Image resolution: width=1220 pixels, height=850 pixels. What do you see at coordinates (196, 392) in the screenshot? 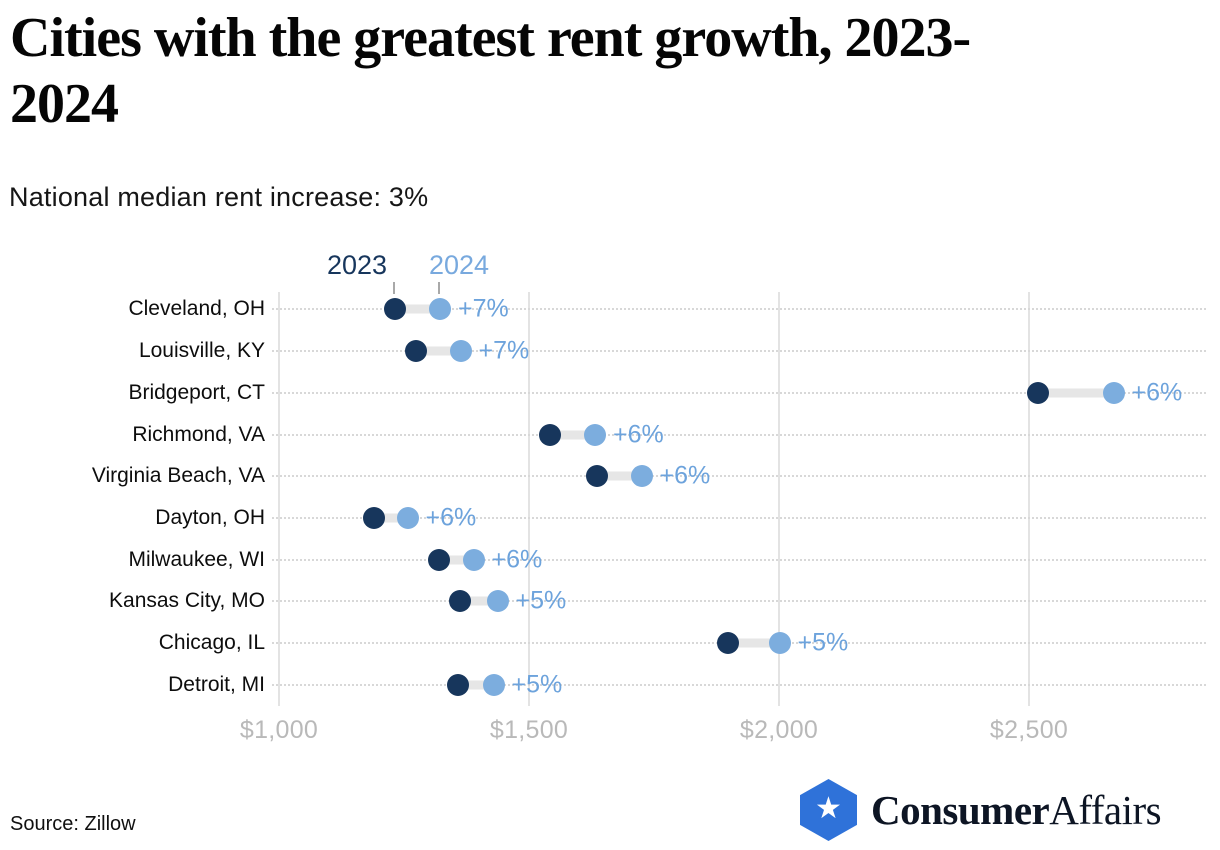
I see `category-label: Bridgeport, CT` at bounding box center [196, 392].